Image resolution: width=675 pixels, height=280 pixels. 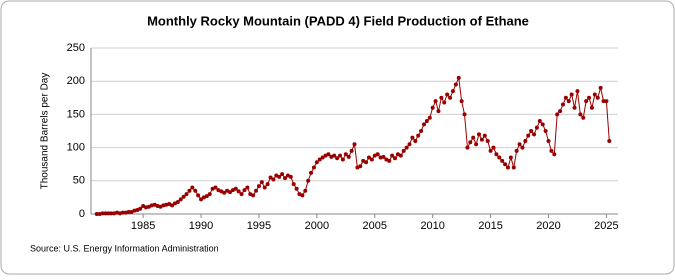 I want to click on x-tick-label: 2015, so click(x=490, y=226).